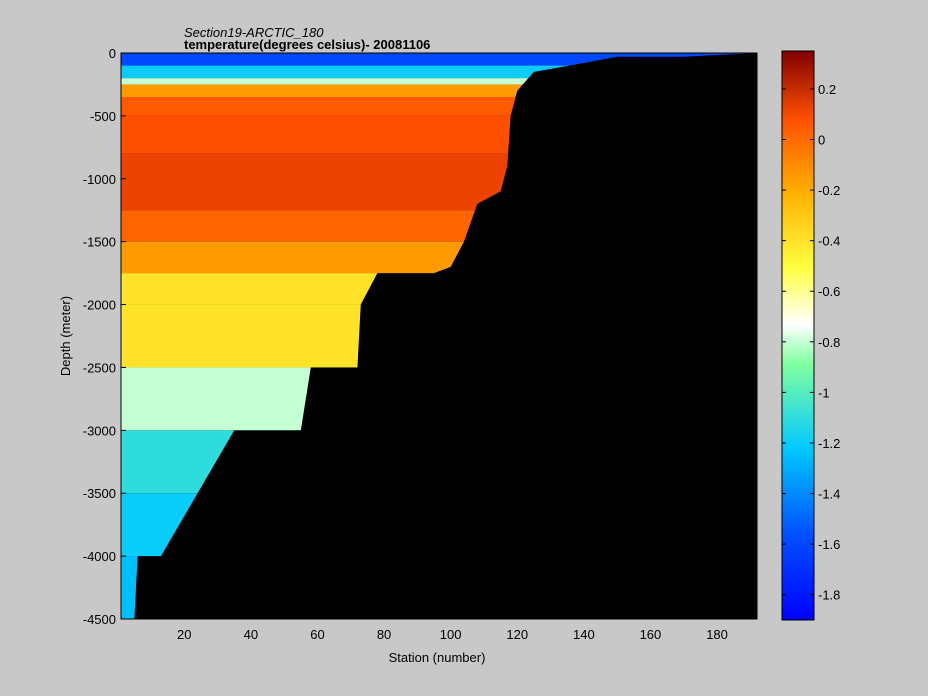  I want to click on colorbar-gradient, so click(798, 335).